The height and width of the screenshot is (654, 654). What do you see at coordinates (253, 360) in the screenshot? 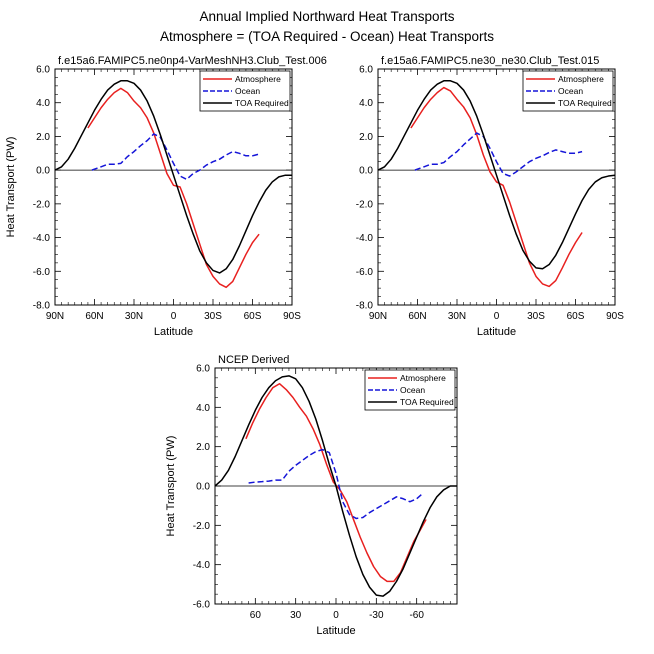
I see `panel-title: NCEP Derived` at bounding box center [253, 360].